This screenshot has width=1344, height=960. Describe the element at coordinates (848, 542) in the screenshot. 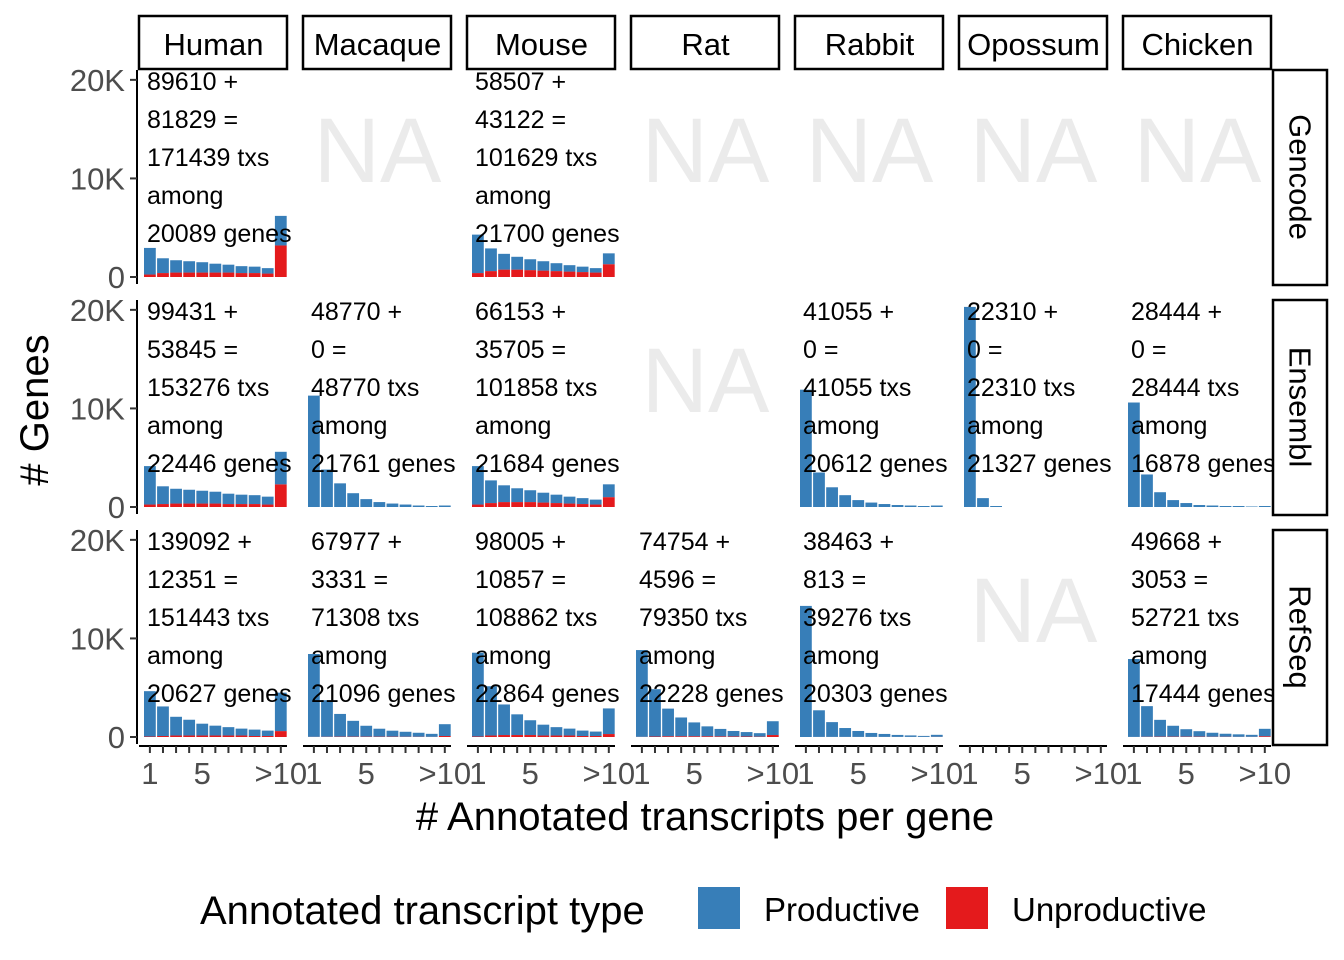

I see `annotation-line-0: 38463 +` at that location.